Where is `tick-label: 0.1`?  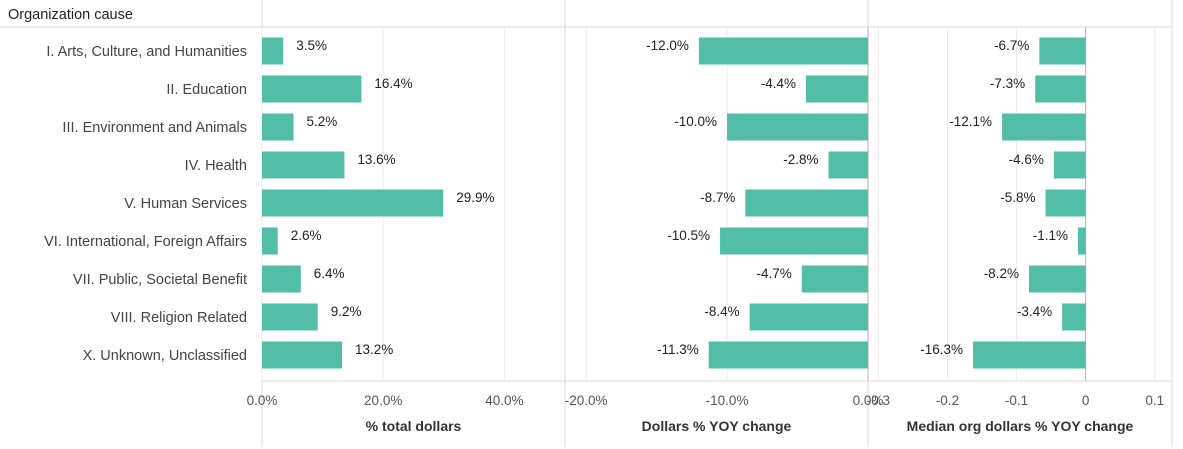 tick-label: 0.1 is located at coordinates (1154, 400).